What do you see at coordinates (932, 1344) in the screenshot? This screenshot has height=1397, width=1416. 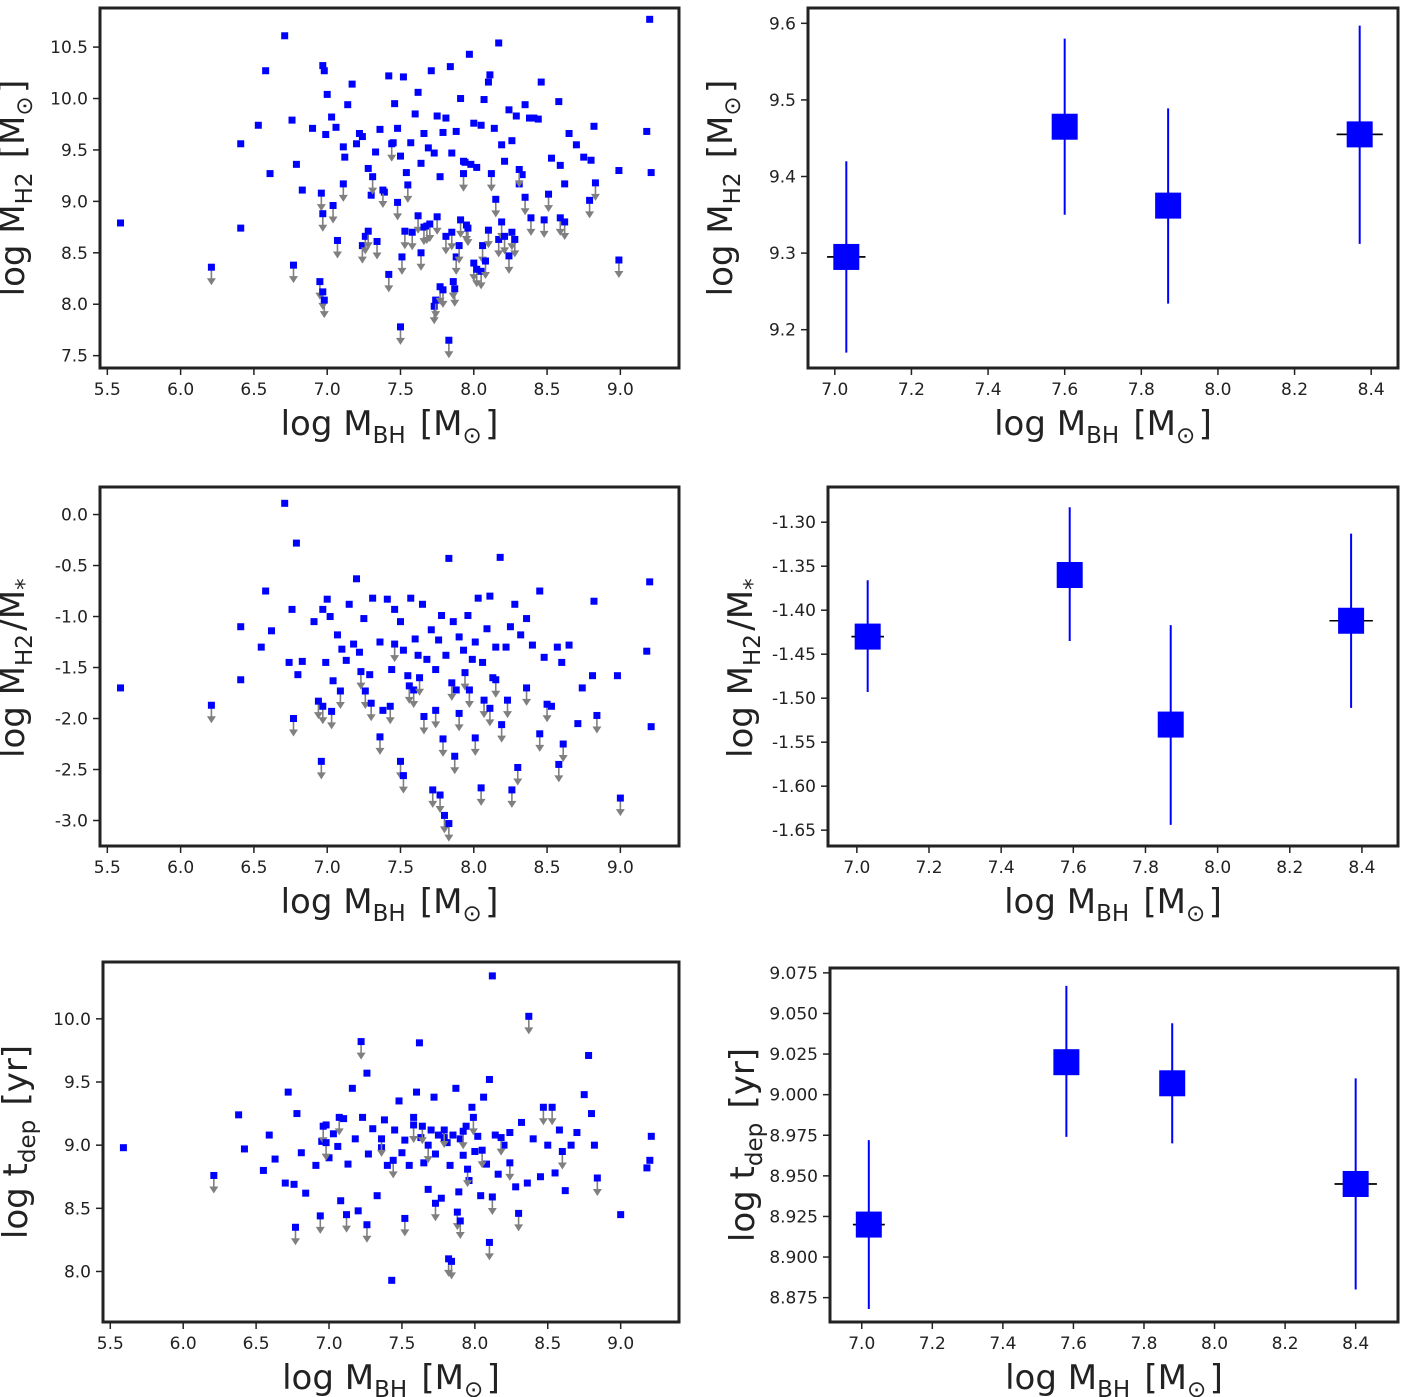 I see `x-tick-label: 7.2` at bounding box center [932, 1344].